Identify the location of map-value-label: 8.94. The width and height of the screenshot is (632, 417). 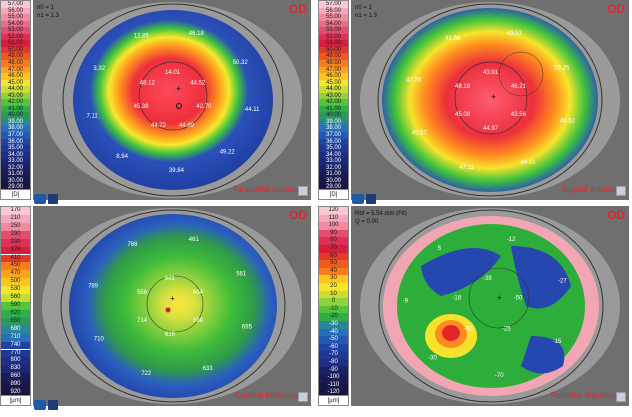
(122, 157).